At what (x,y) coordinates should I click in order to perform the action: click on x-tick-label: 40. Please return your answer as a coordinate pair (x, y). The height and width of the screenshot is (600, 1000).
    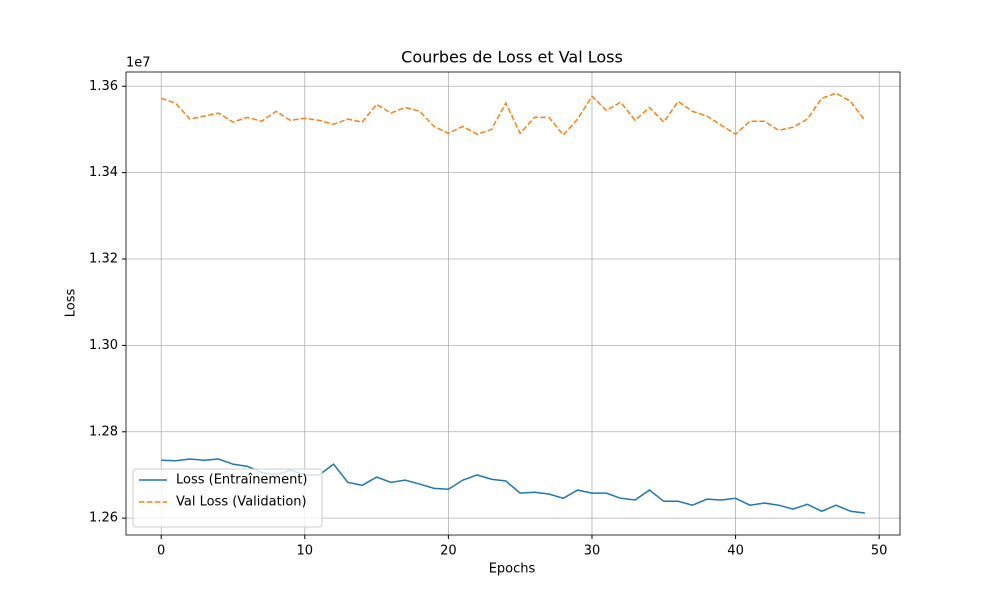
    Looking at the image, I should click on (735, 551).